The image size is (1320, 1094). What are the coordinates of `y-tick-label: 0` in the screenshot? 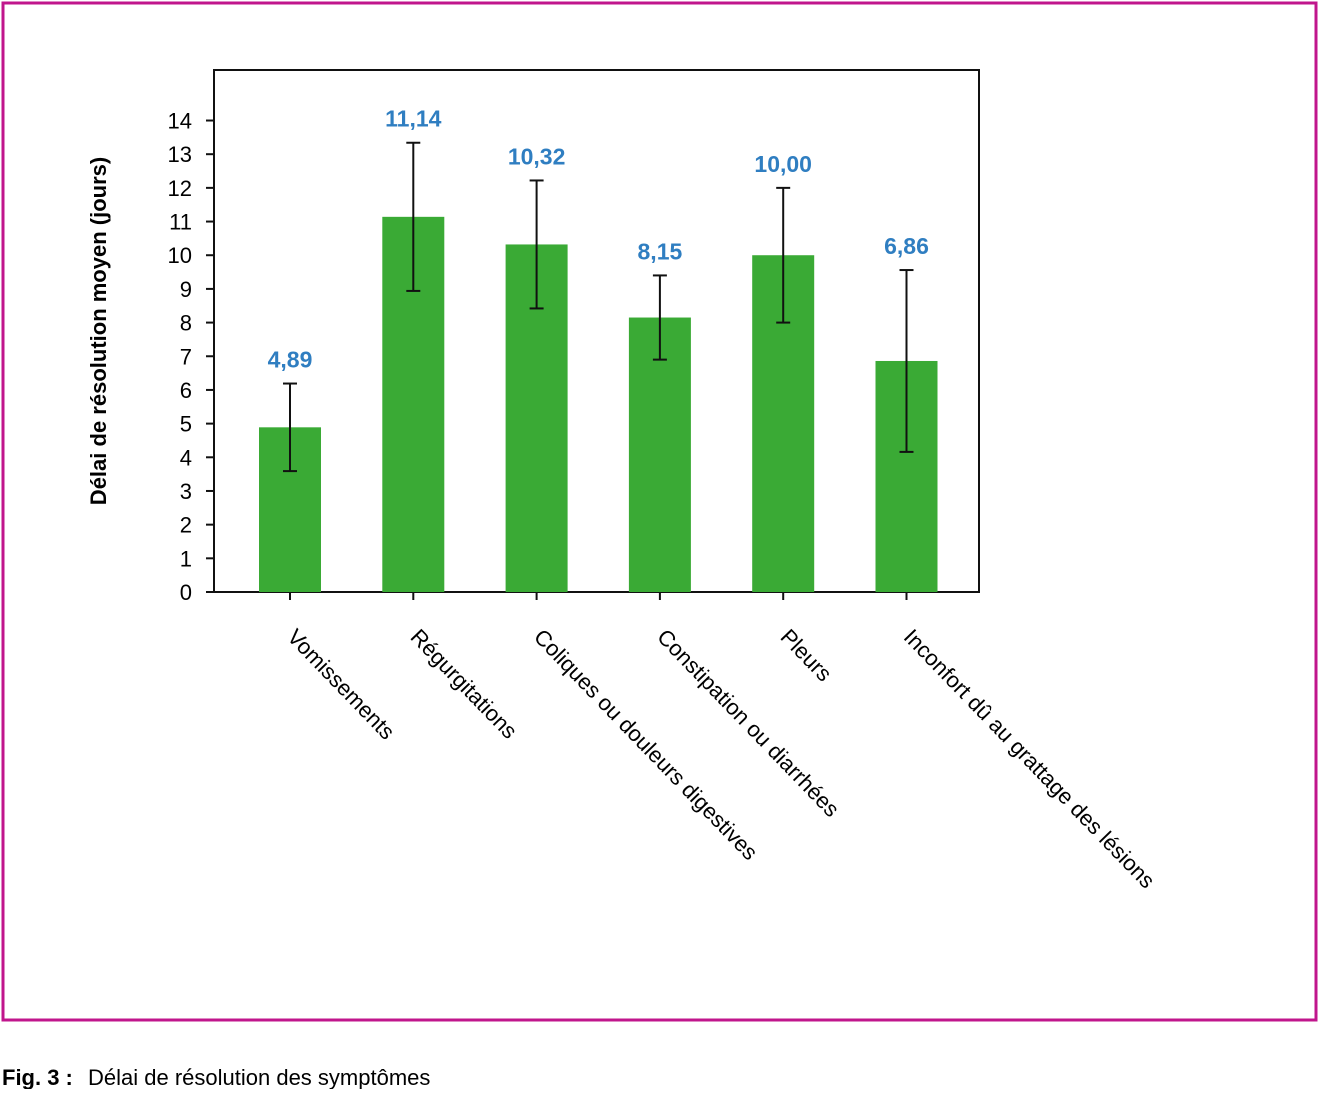 It's located at (186, 592).